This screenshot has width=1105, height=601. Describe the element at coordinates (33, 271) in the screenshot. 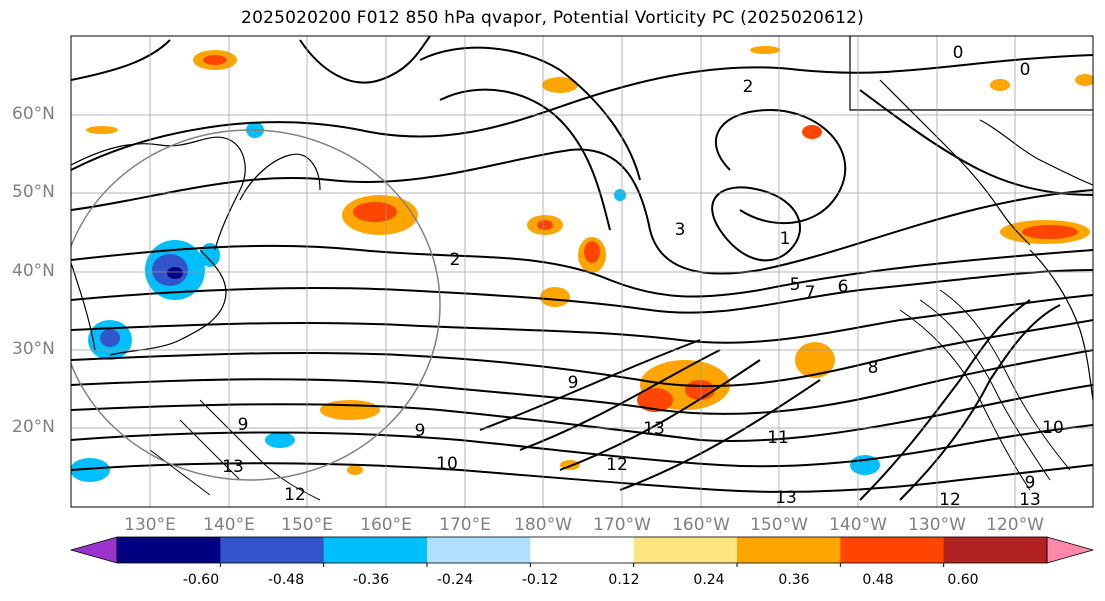

I see `lat-label-40n: 40°N` at that location.